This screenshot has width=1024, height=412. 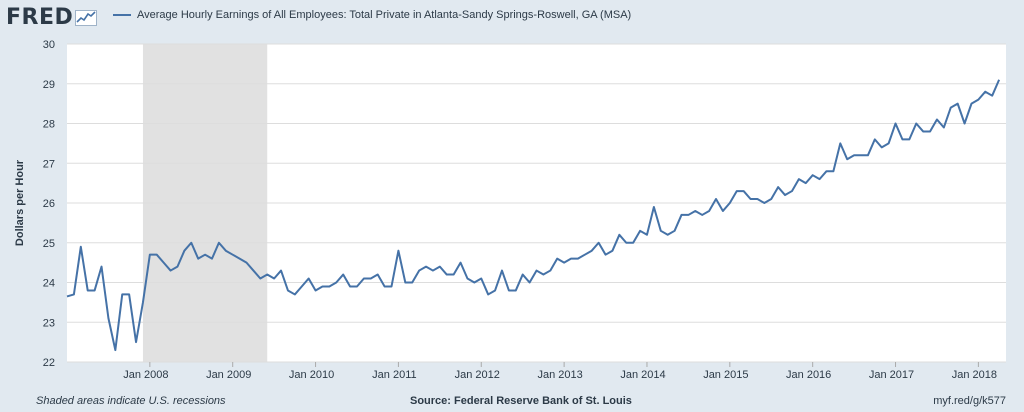 I want to click on x-tick-label: Jan 2015, so click(x=725, y=375).